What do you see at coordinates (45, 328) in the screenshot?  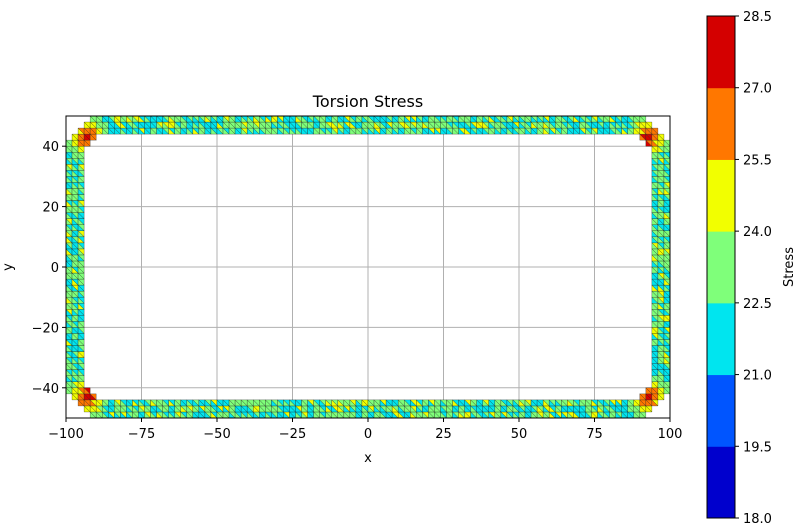 I see `y-tick-label: −20` at bounding box center [45, 328].